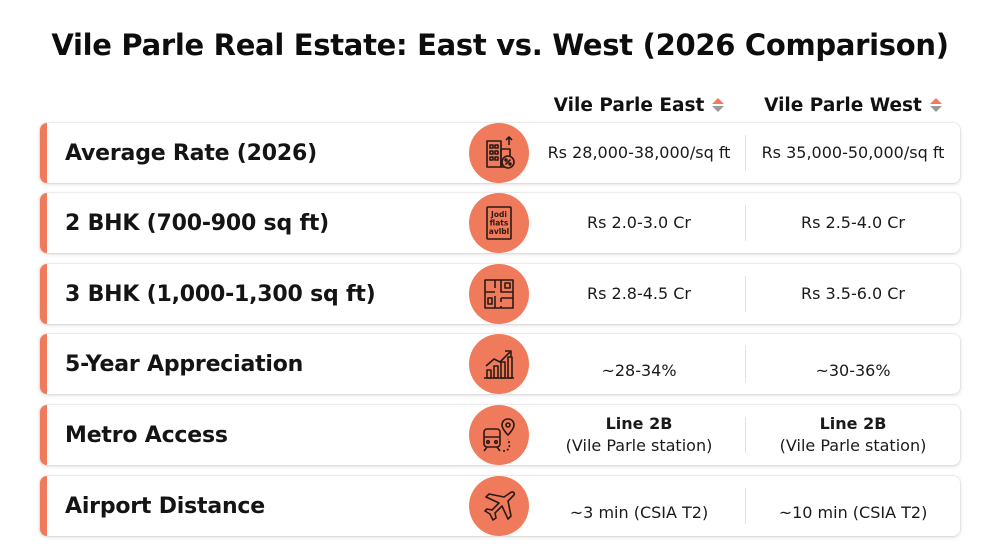 The image size is (1000, 558). What do you see at coordinates (853, 424) in the screenshot?
I see `west-metro-line: Line 2B` at bounding box center [853, 424].